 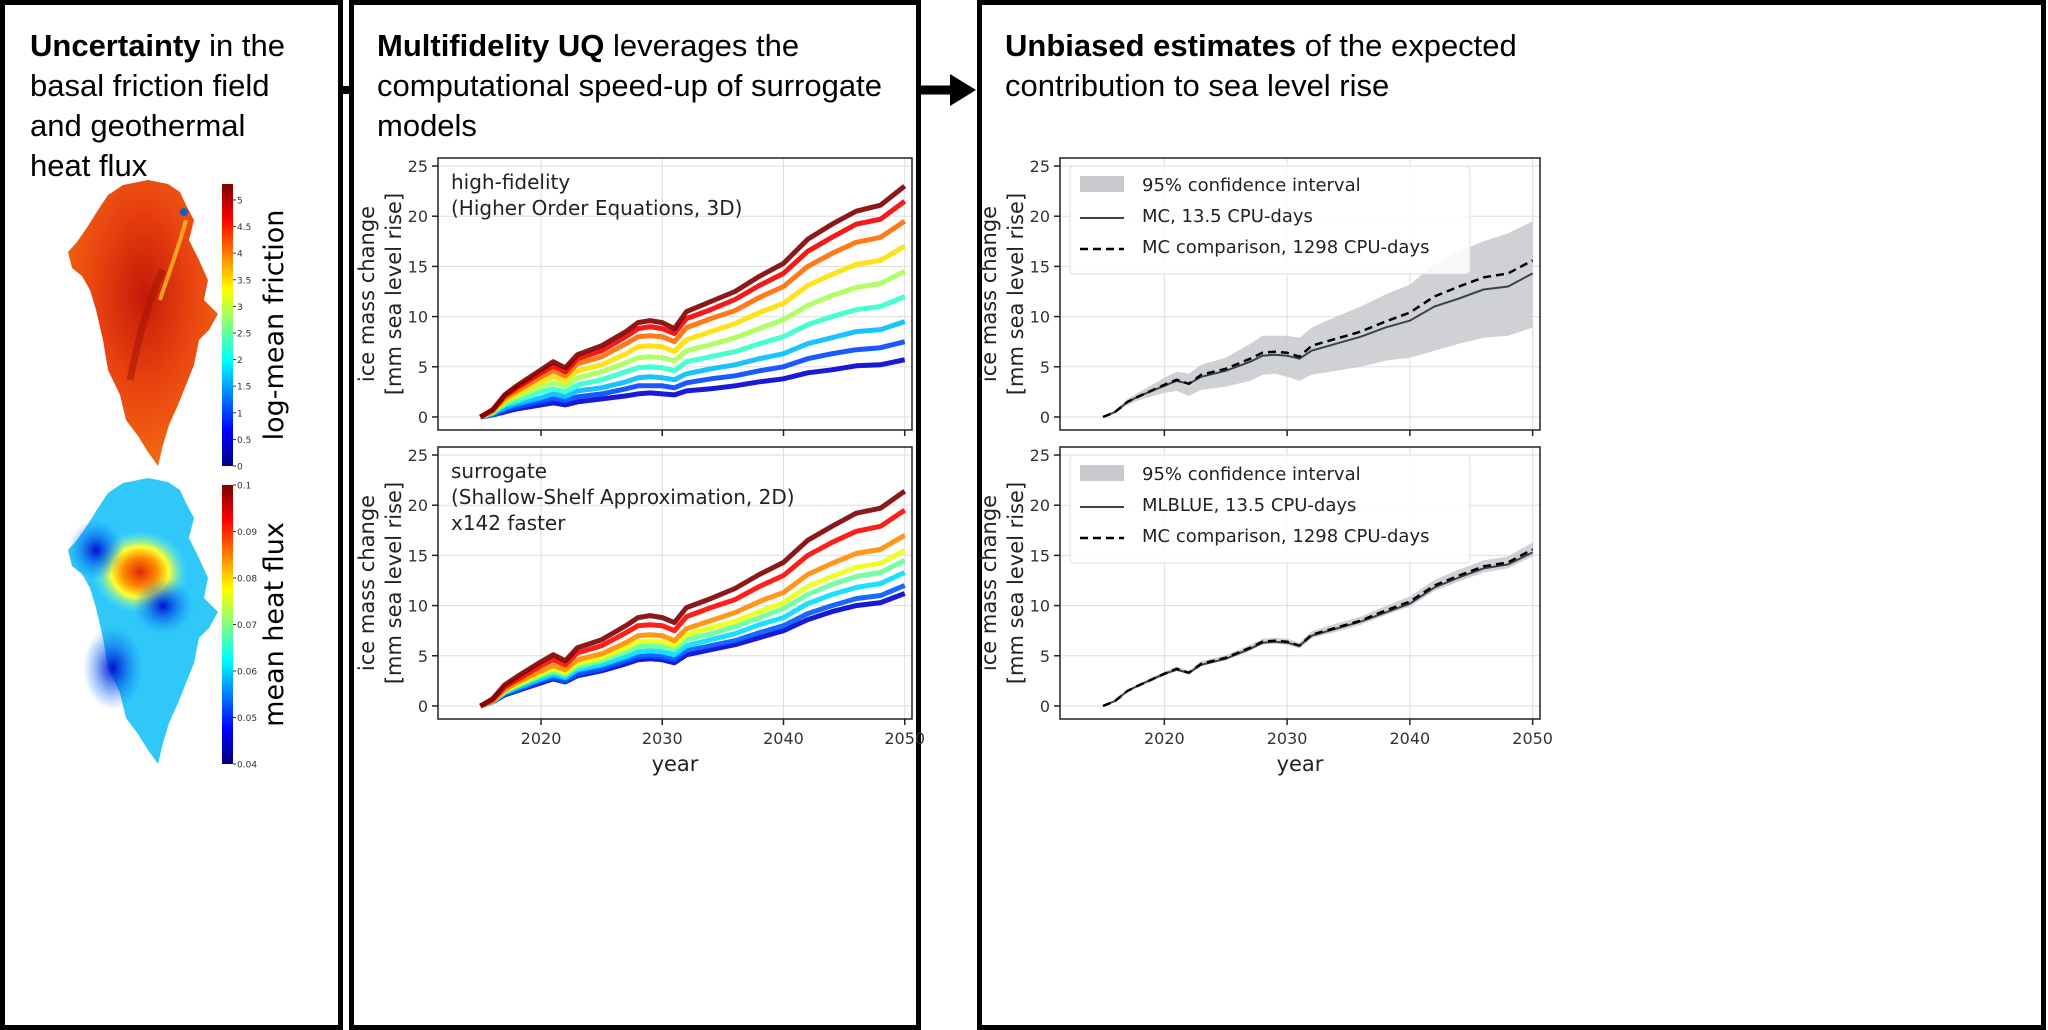 What do you see at coordinates (623, 497) in the screenshot?
I see `chart-annotation: (Shallow-Shelf Approximation, 2D)` at bounding box center [623, 497].